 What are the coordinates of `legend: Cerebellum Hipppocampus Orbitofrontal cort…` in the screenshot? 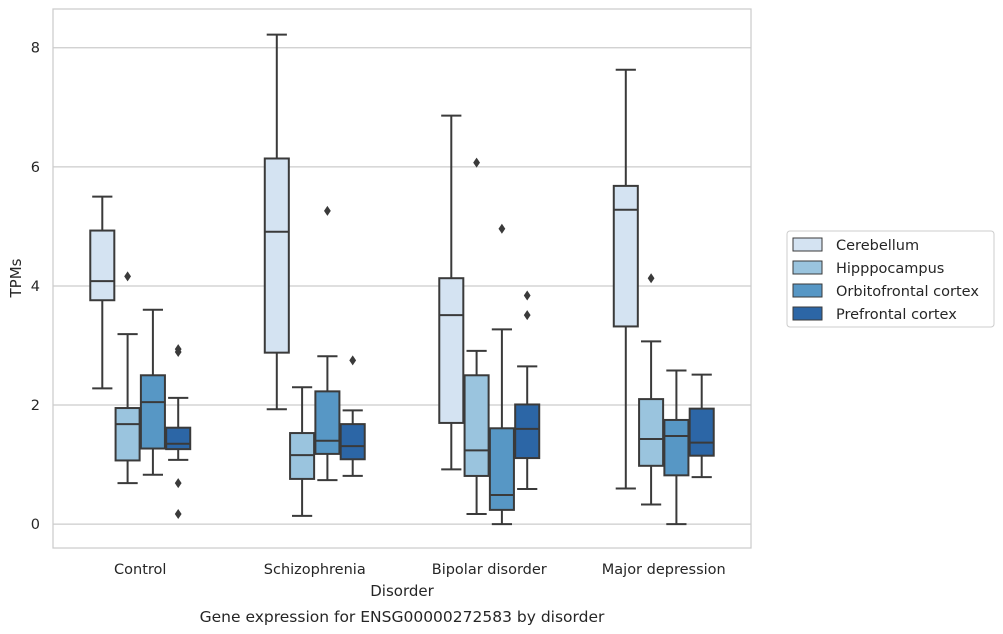 It's located at (890, 279).